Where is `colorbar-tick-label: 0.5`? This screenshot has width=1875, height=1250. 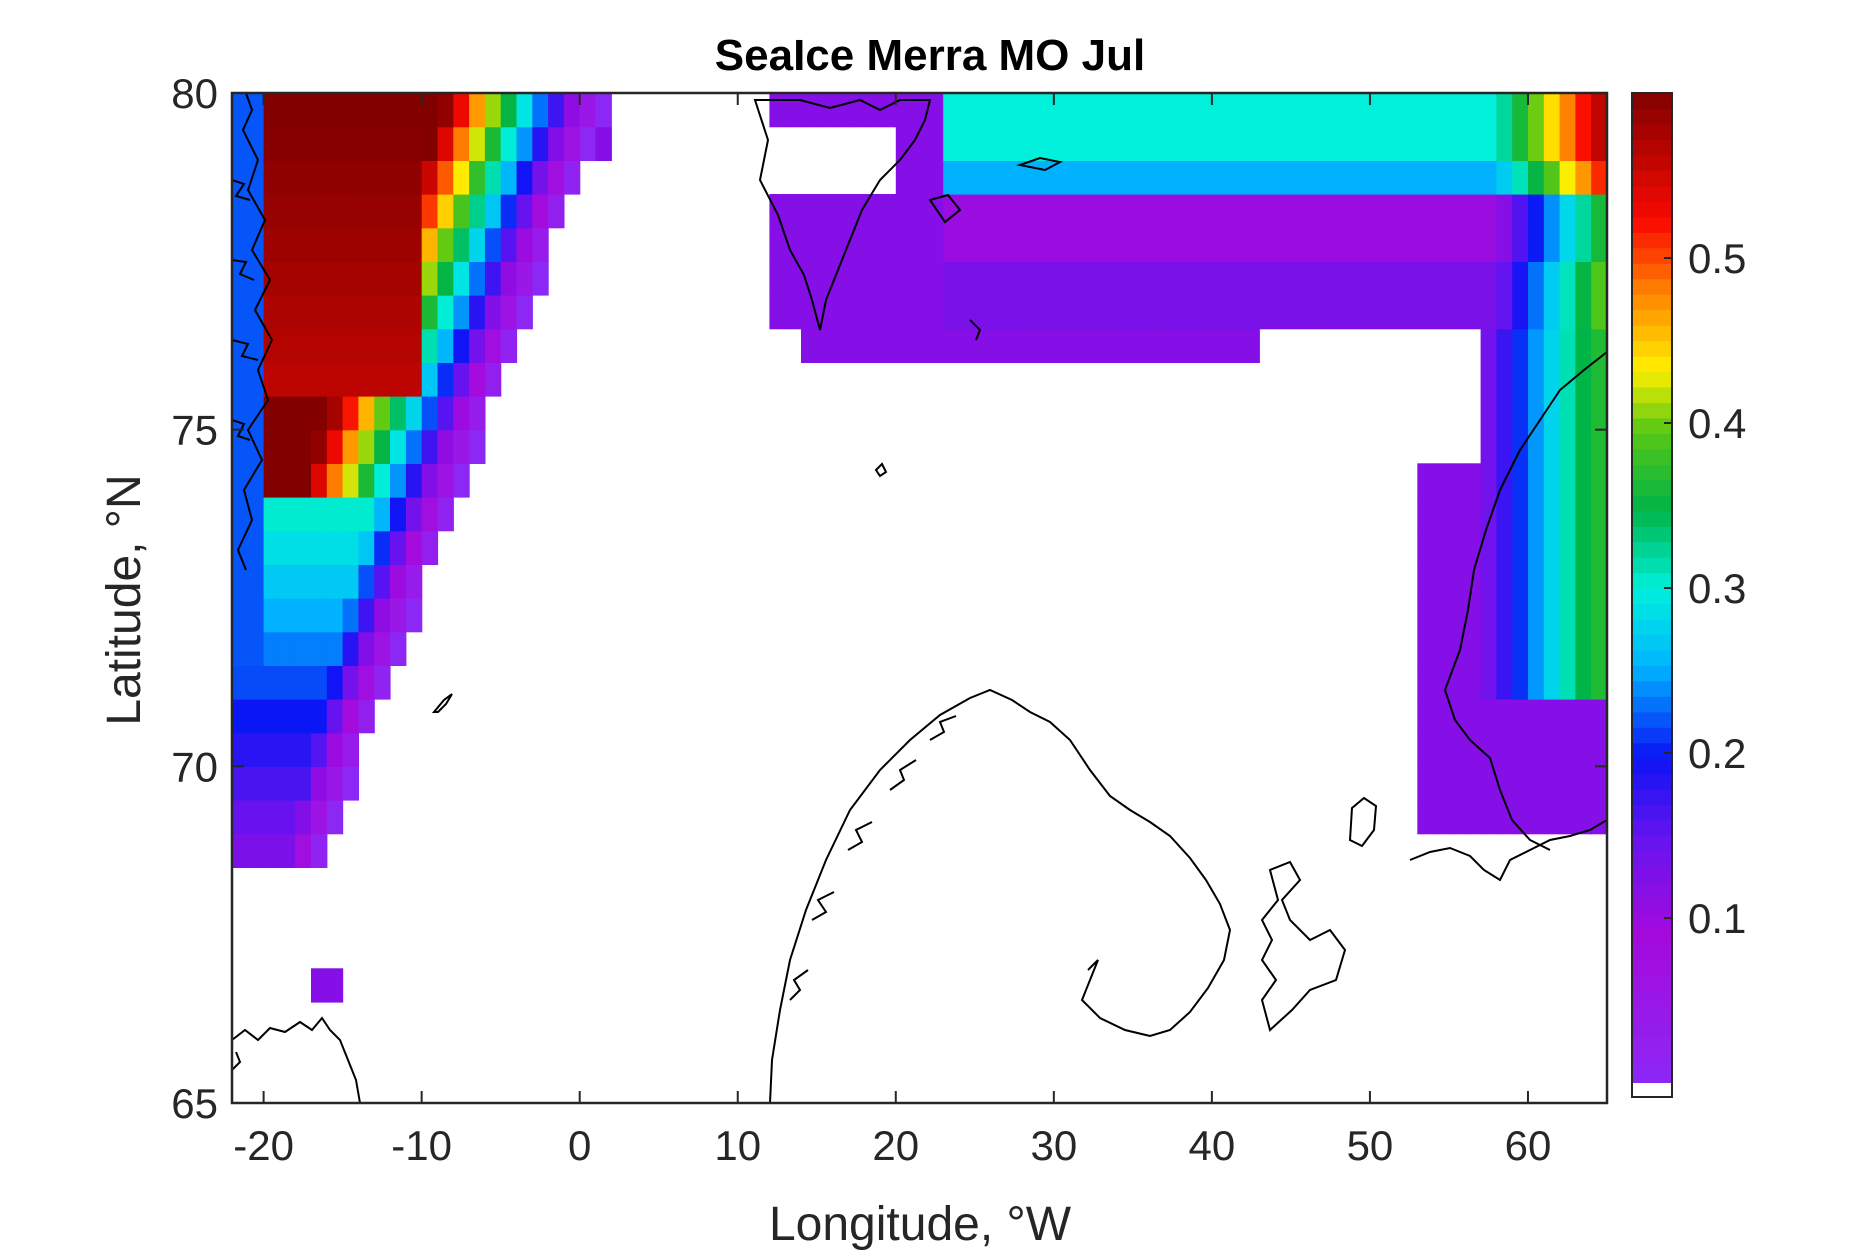 colorbar-tick-label: 0.5 is located at coordinates (1717, 258).